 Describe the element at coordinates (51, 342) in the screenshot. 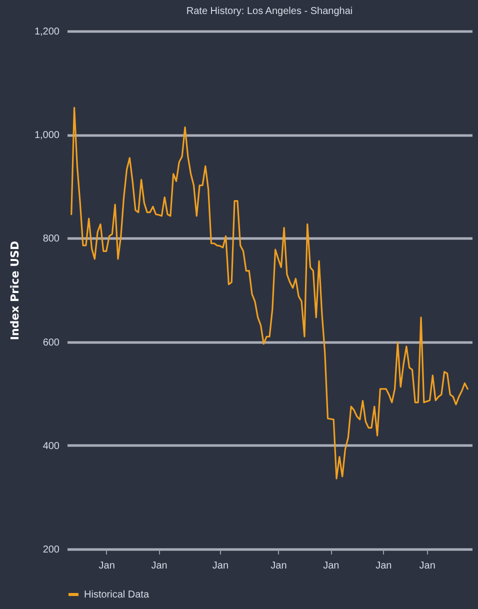

I see `y-tick-label: 600` at that location.